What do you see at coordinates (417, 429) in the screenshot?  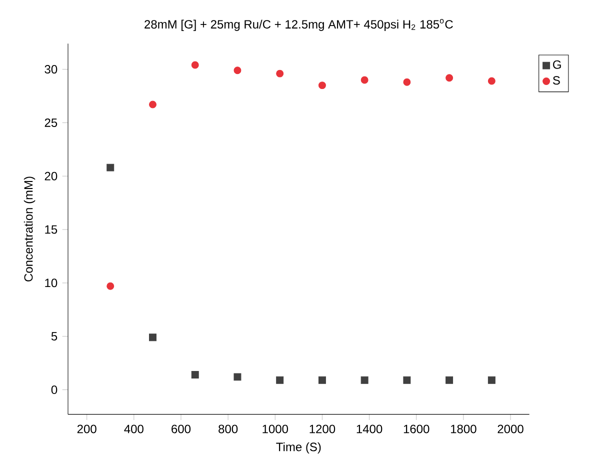 I see `x-tick-label: 1600` at bounding box center [417, 429].